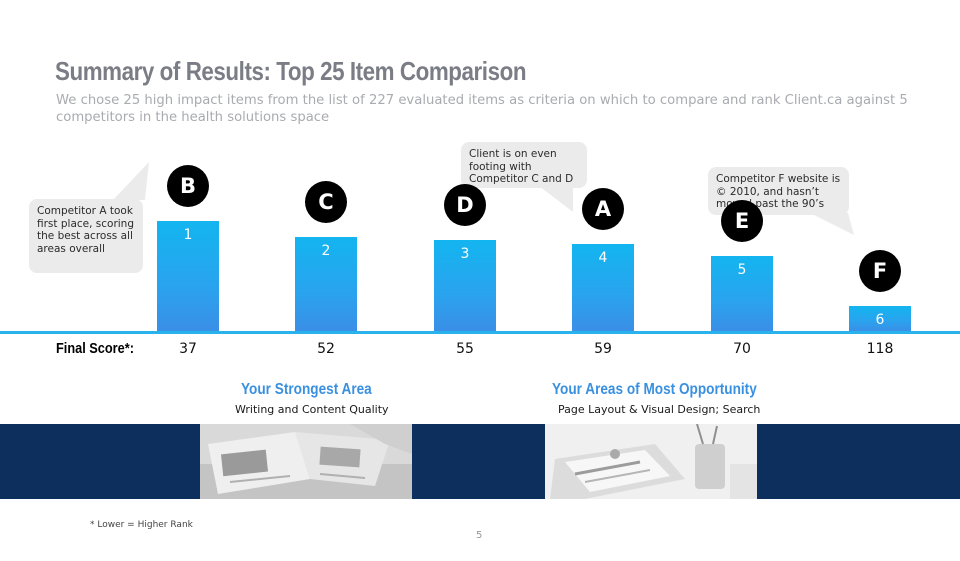  I want to click on final-score-value: 59, so click(603, 349).